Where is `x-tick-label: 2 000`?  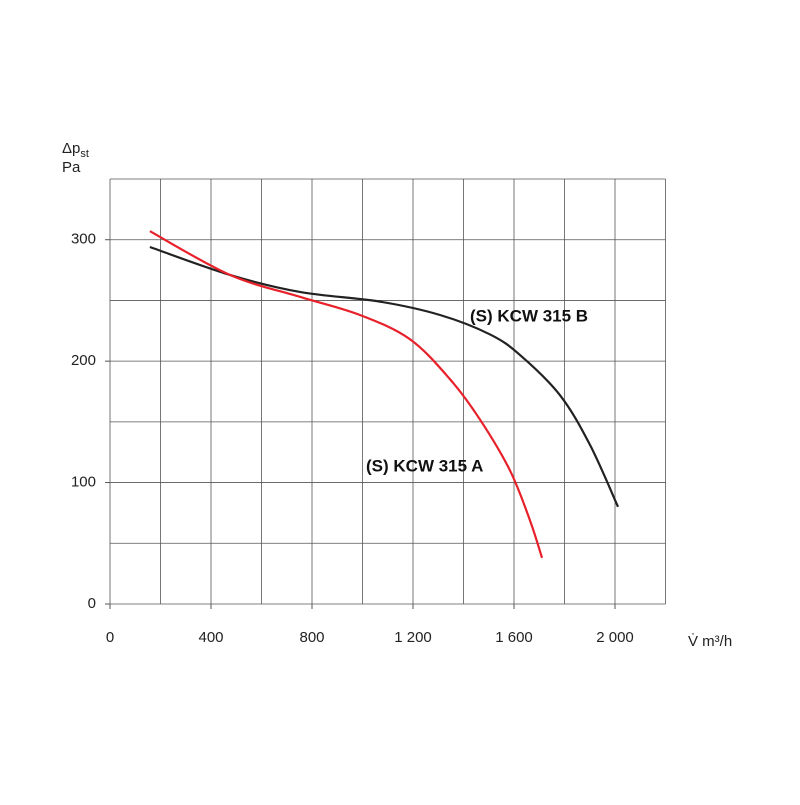 x-tick-label: 2 000 is located at coordinates (615, 637).